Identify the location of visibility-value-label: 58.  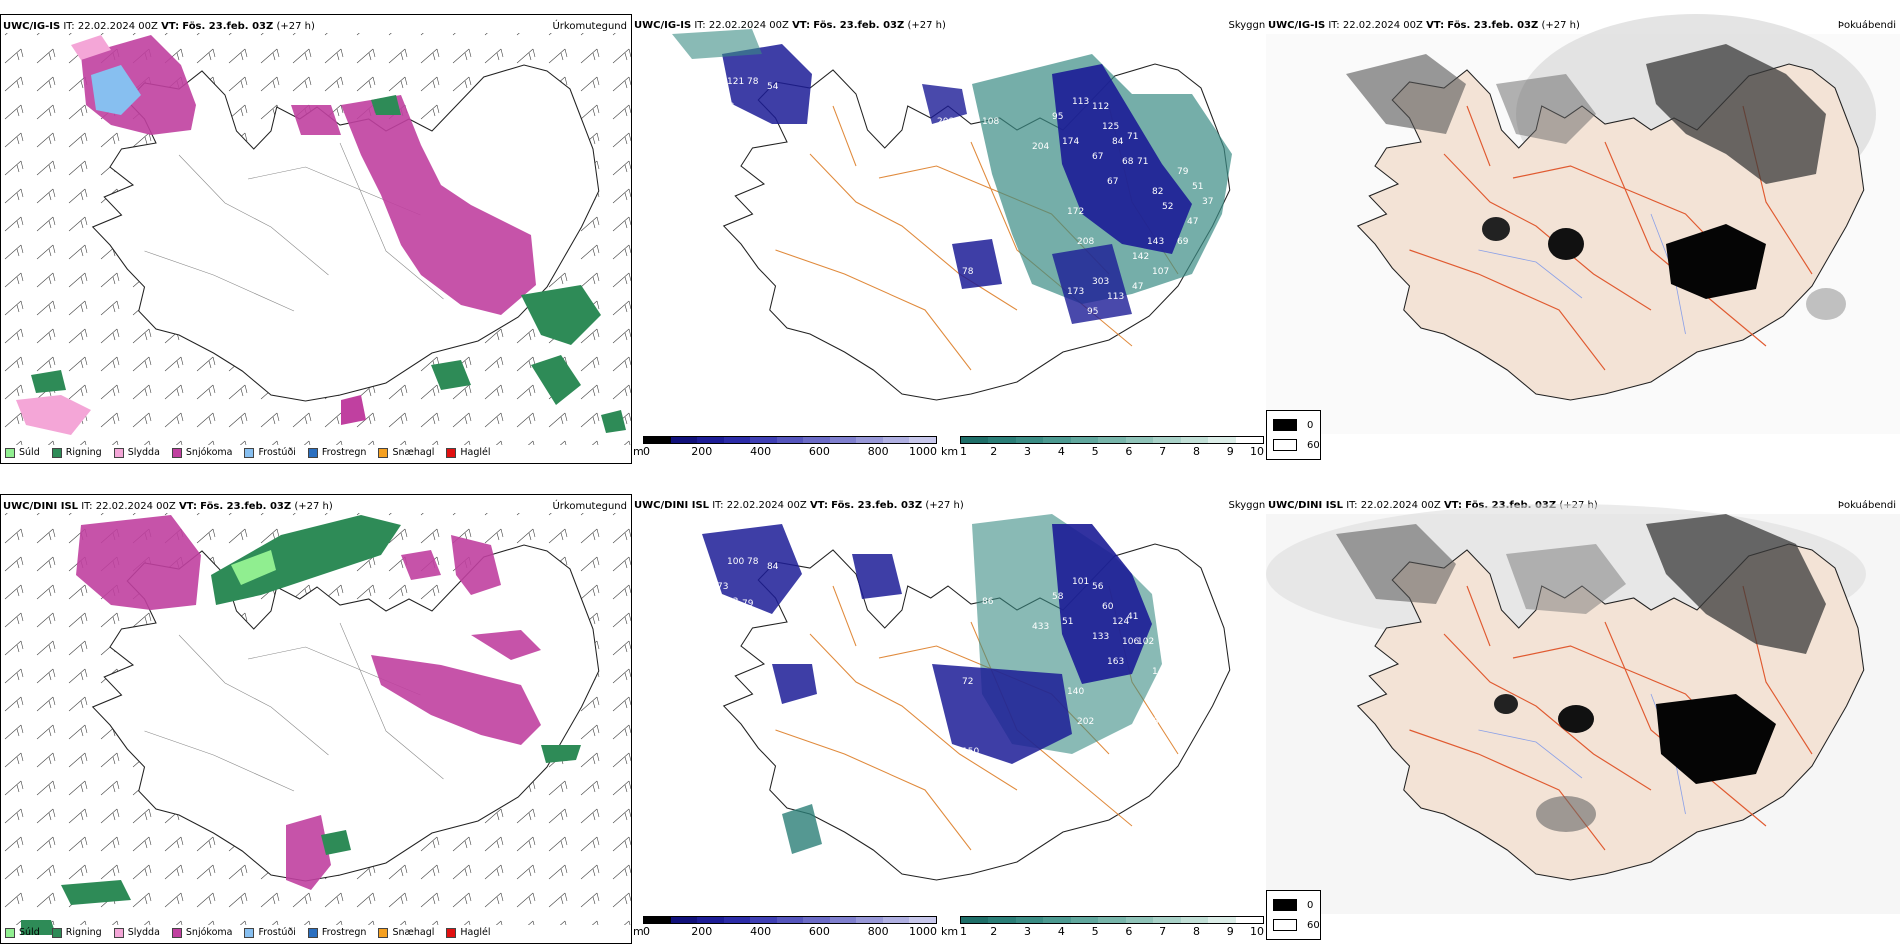
(1058, 597).